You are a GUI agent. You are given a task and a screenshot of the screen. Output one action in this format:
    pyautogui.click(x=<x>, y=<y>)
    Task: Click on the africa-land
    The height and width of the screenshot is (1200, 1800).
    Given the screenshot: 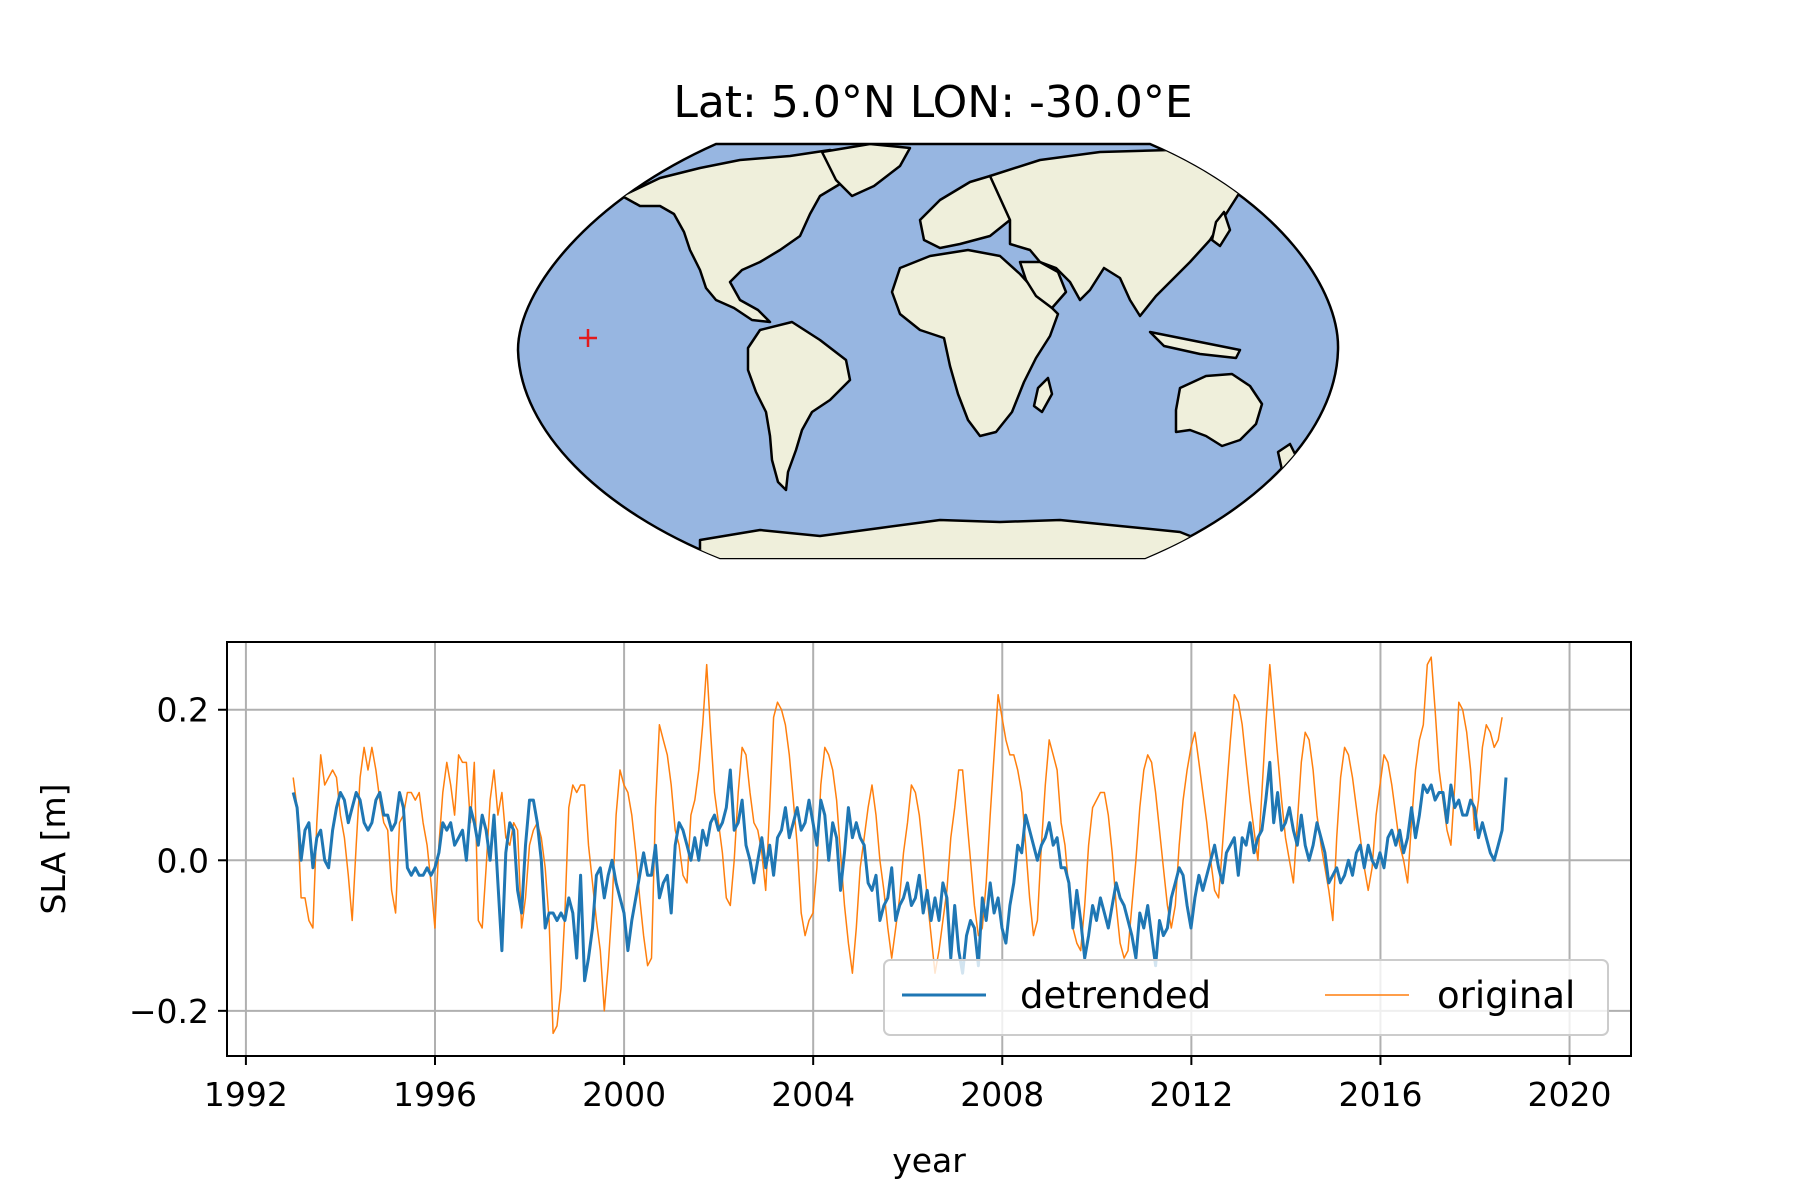 What is the action you would take?
    pyautogui.click(x=975, y=343)
    